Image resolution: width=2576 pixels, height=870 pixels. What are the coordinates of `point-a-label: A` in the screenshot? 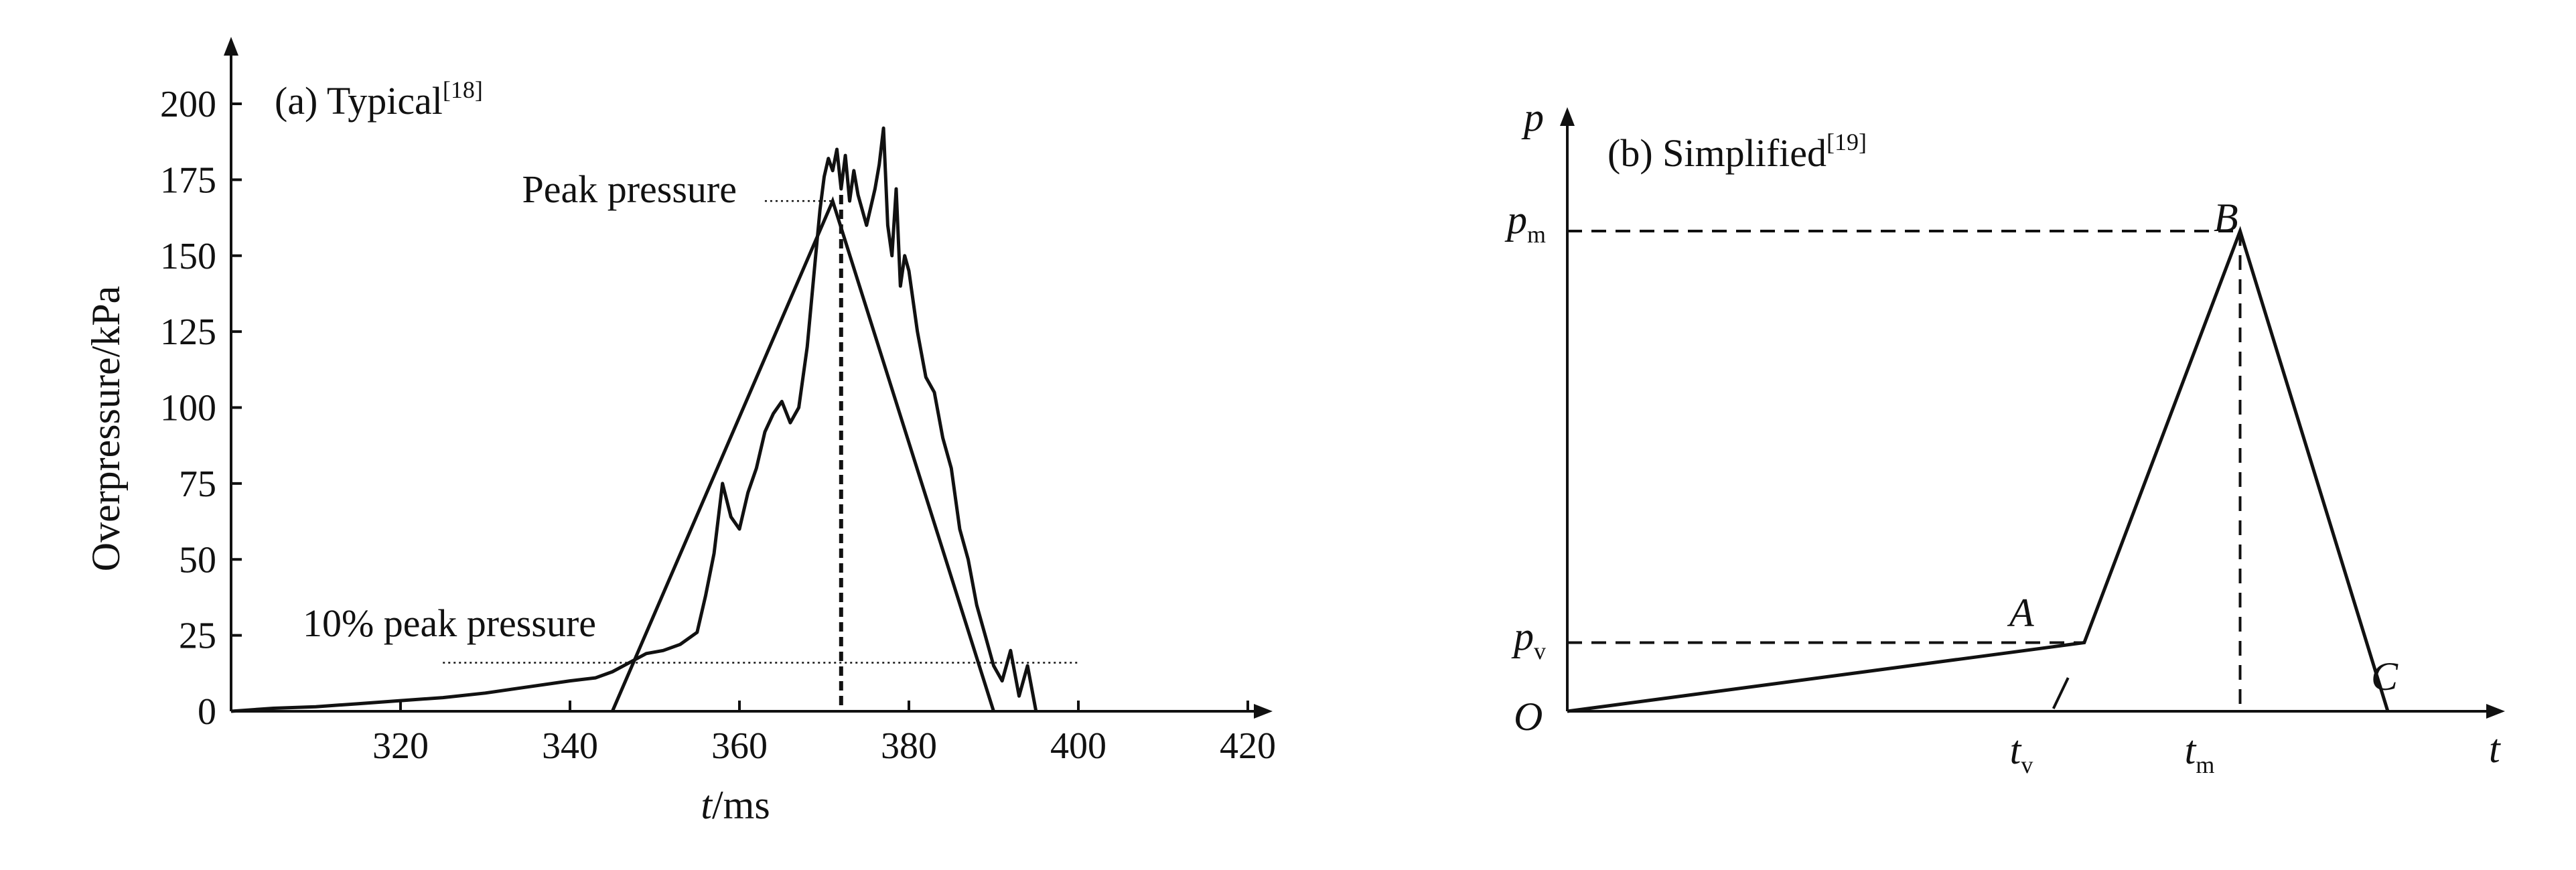 It's located at (2020, 613).